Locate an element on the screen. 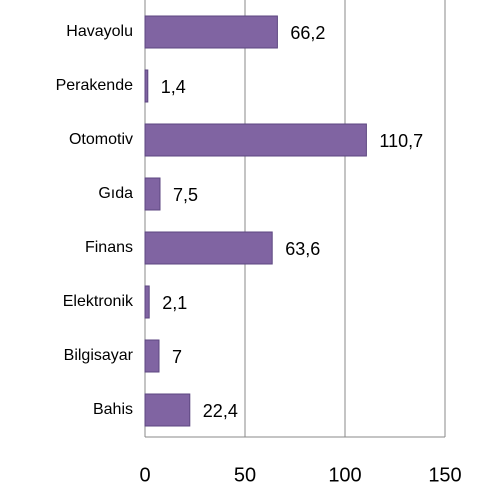 The image size is (482, 497). x-tick-label: 50 is located at coordinates (245, 475).